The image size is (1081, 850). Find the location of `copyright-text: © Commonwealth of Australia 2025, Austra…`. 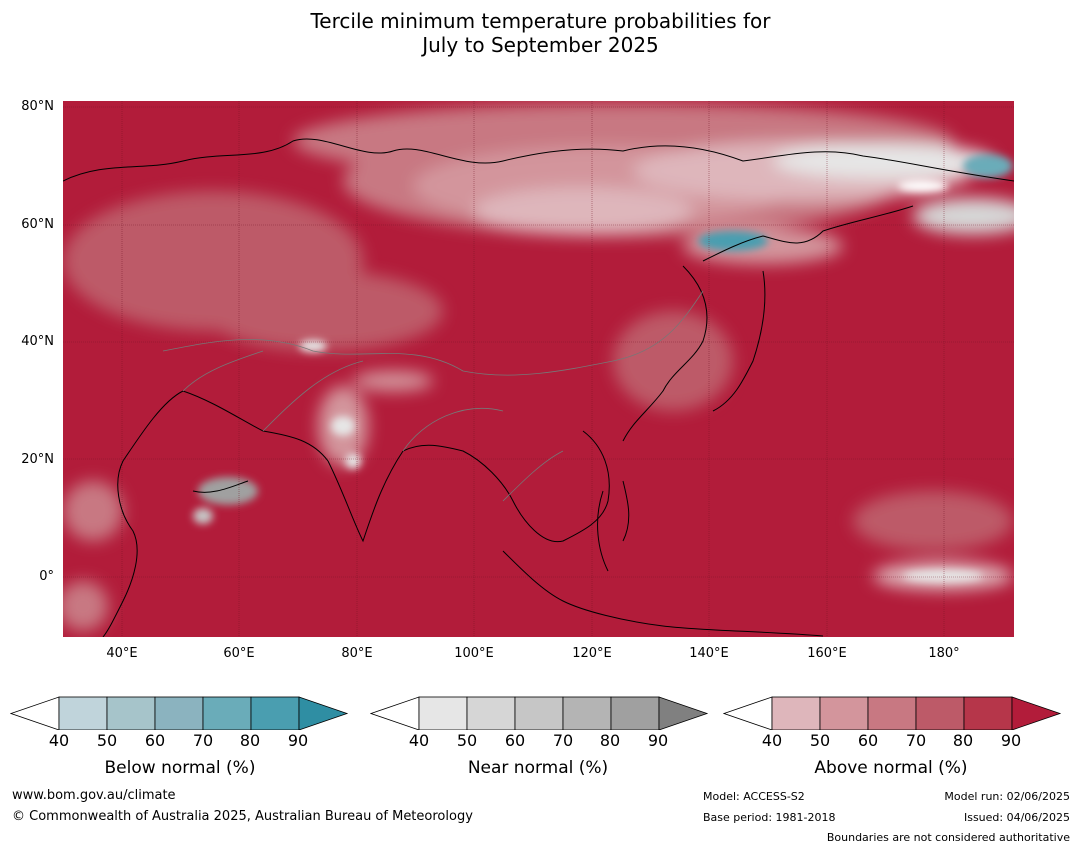

copyright-text: © Commonwealth of Australia 2025, Austra… is located at coordinates (242, 816).